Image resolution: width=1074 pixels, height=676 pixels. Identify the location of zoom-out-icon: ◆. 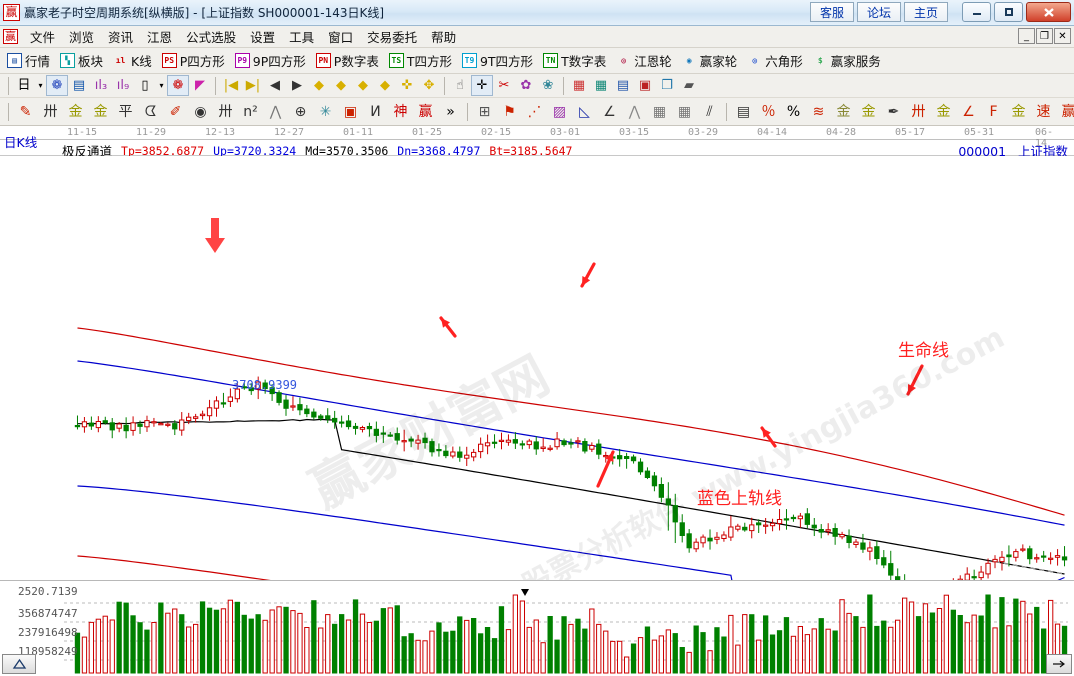
(385, 85).